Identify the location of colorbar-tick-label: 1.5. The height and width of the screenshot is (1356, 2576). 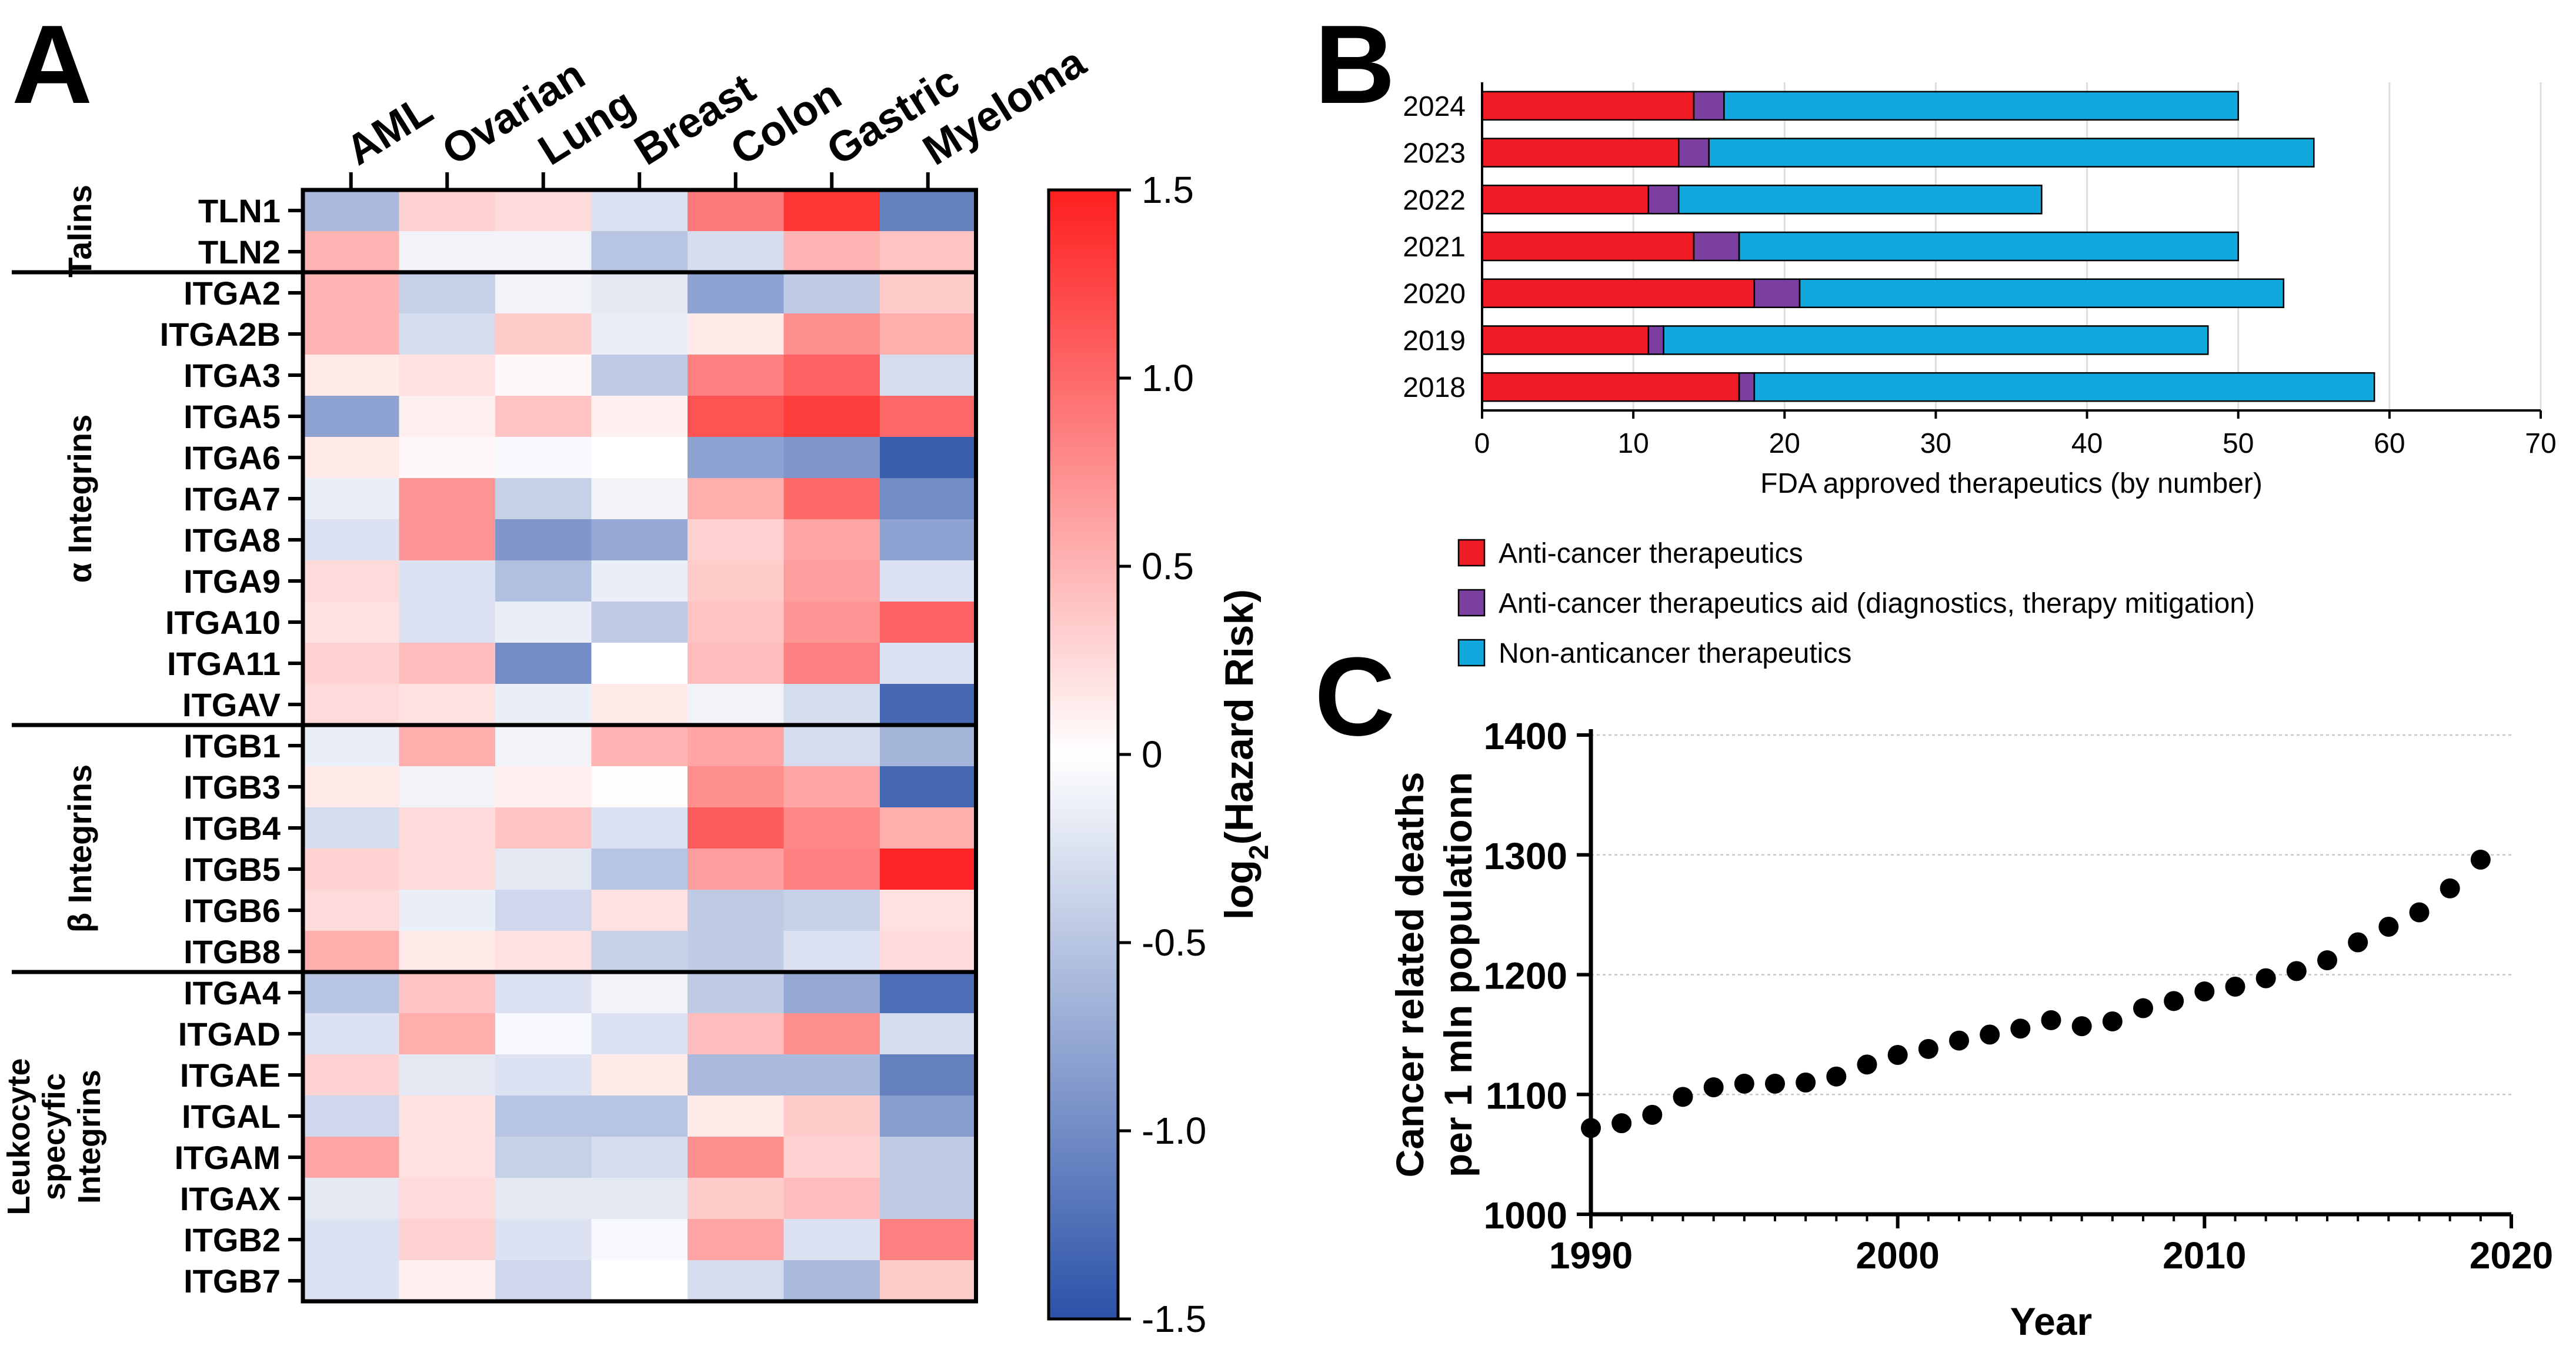
(1168, 190).